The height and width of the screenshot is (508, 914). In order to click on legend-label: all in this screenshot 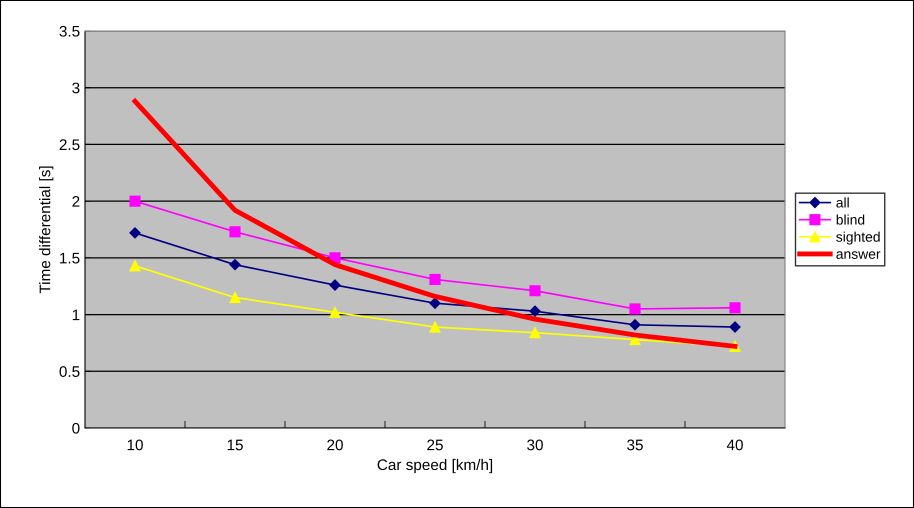, I will do `click(842, 202)`.